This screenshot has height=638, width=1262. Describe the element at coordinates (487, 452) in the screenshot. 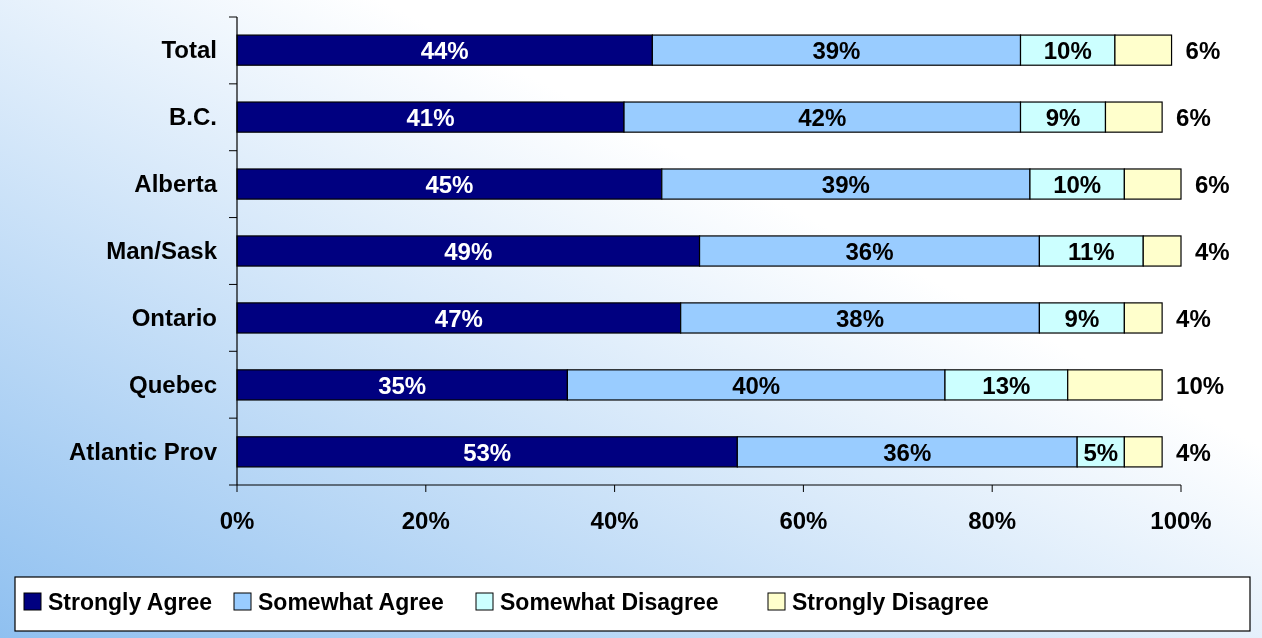

I see `data-label: 53%` at that location.